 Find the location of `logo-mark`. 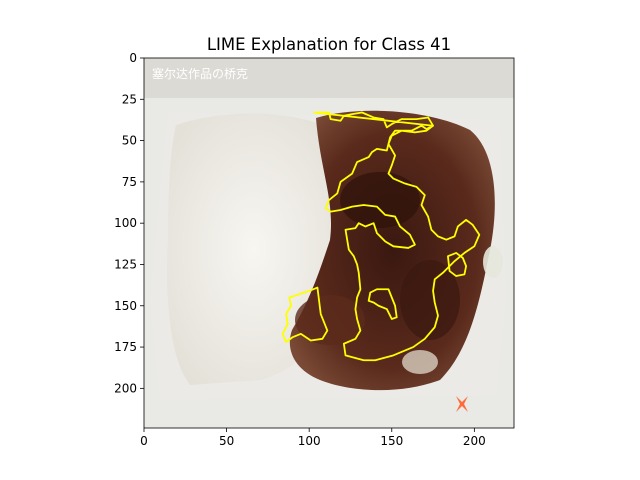

logo-mark is located at coordinates (462, 404).